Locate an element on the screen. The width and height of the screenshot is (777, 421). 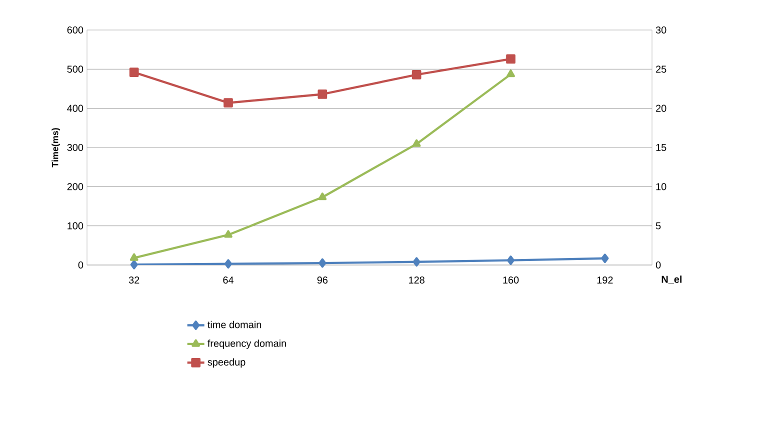
x-tick-label: 96 is located at coordinates (322, 280).